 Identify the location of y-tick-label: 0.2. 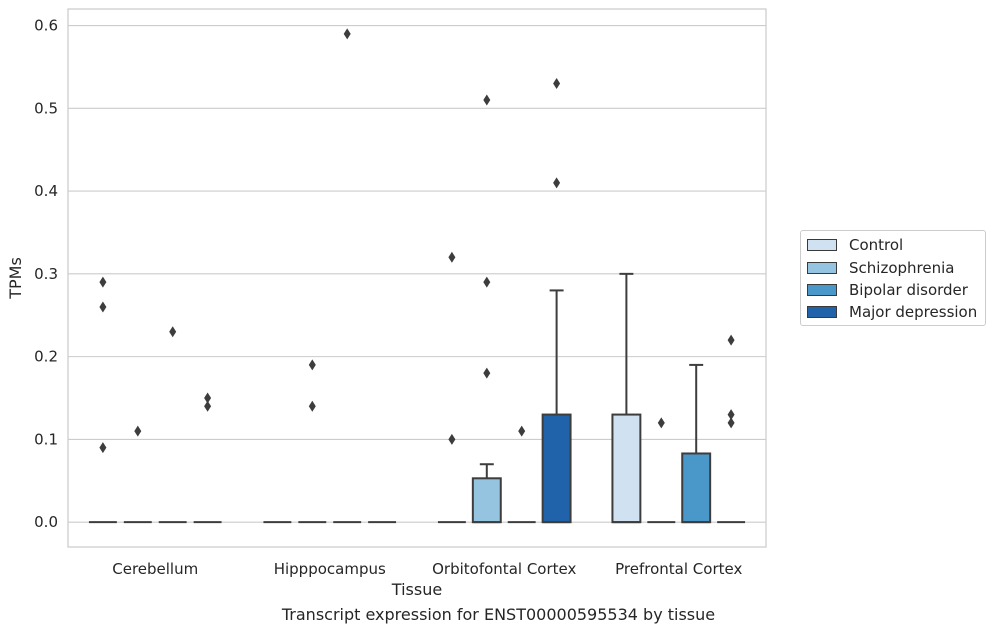
(46, 357).